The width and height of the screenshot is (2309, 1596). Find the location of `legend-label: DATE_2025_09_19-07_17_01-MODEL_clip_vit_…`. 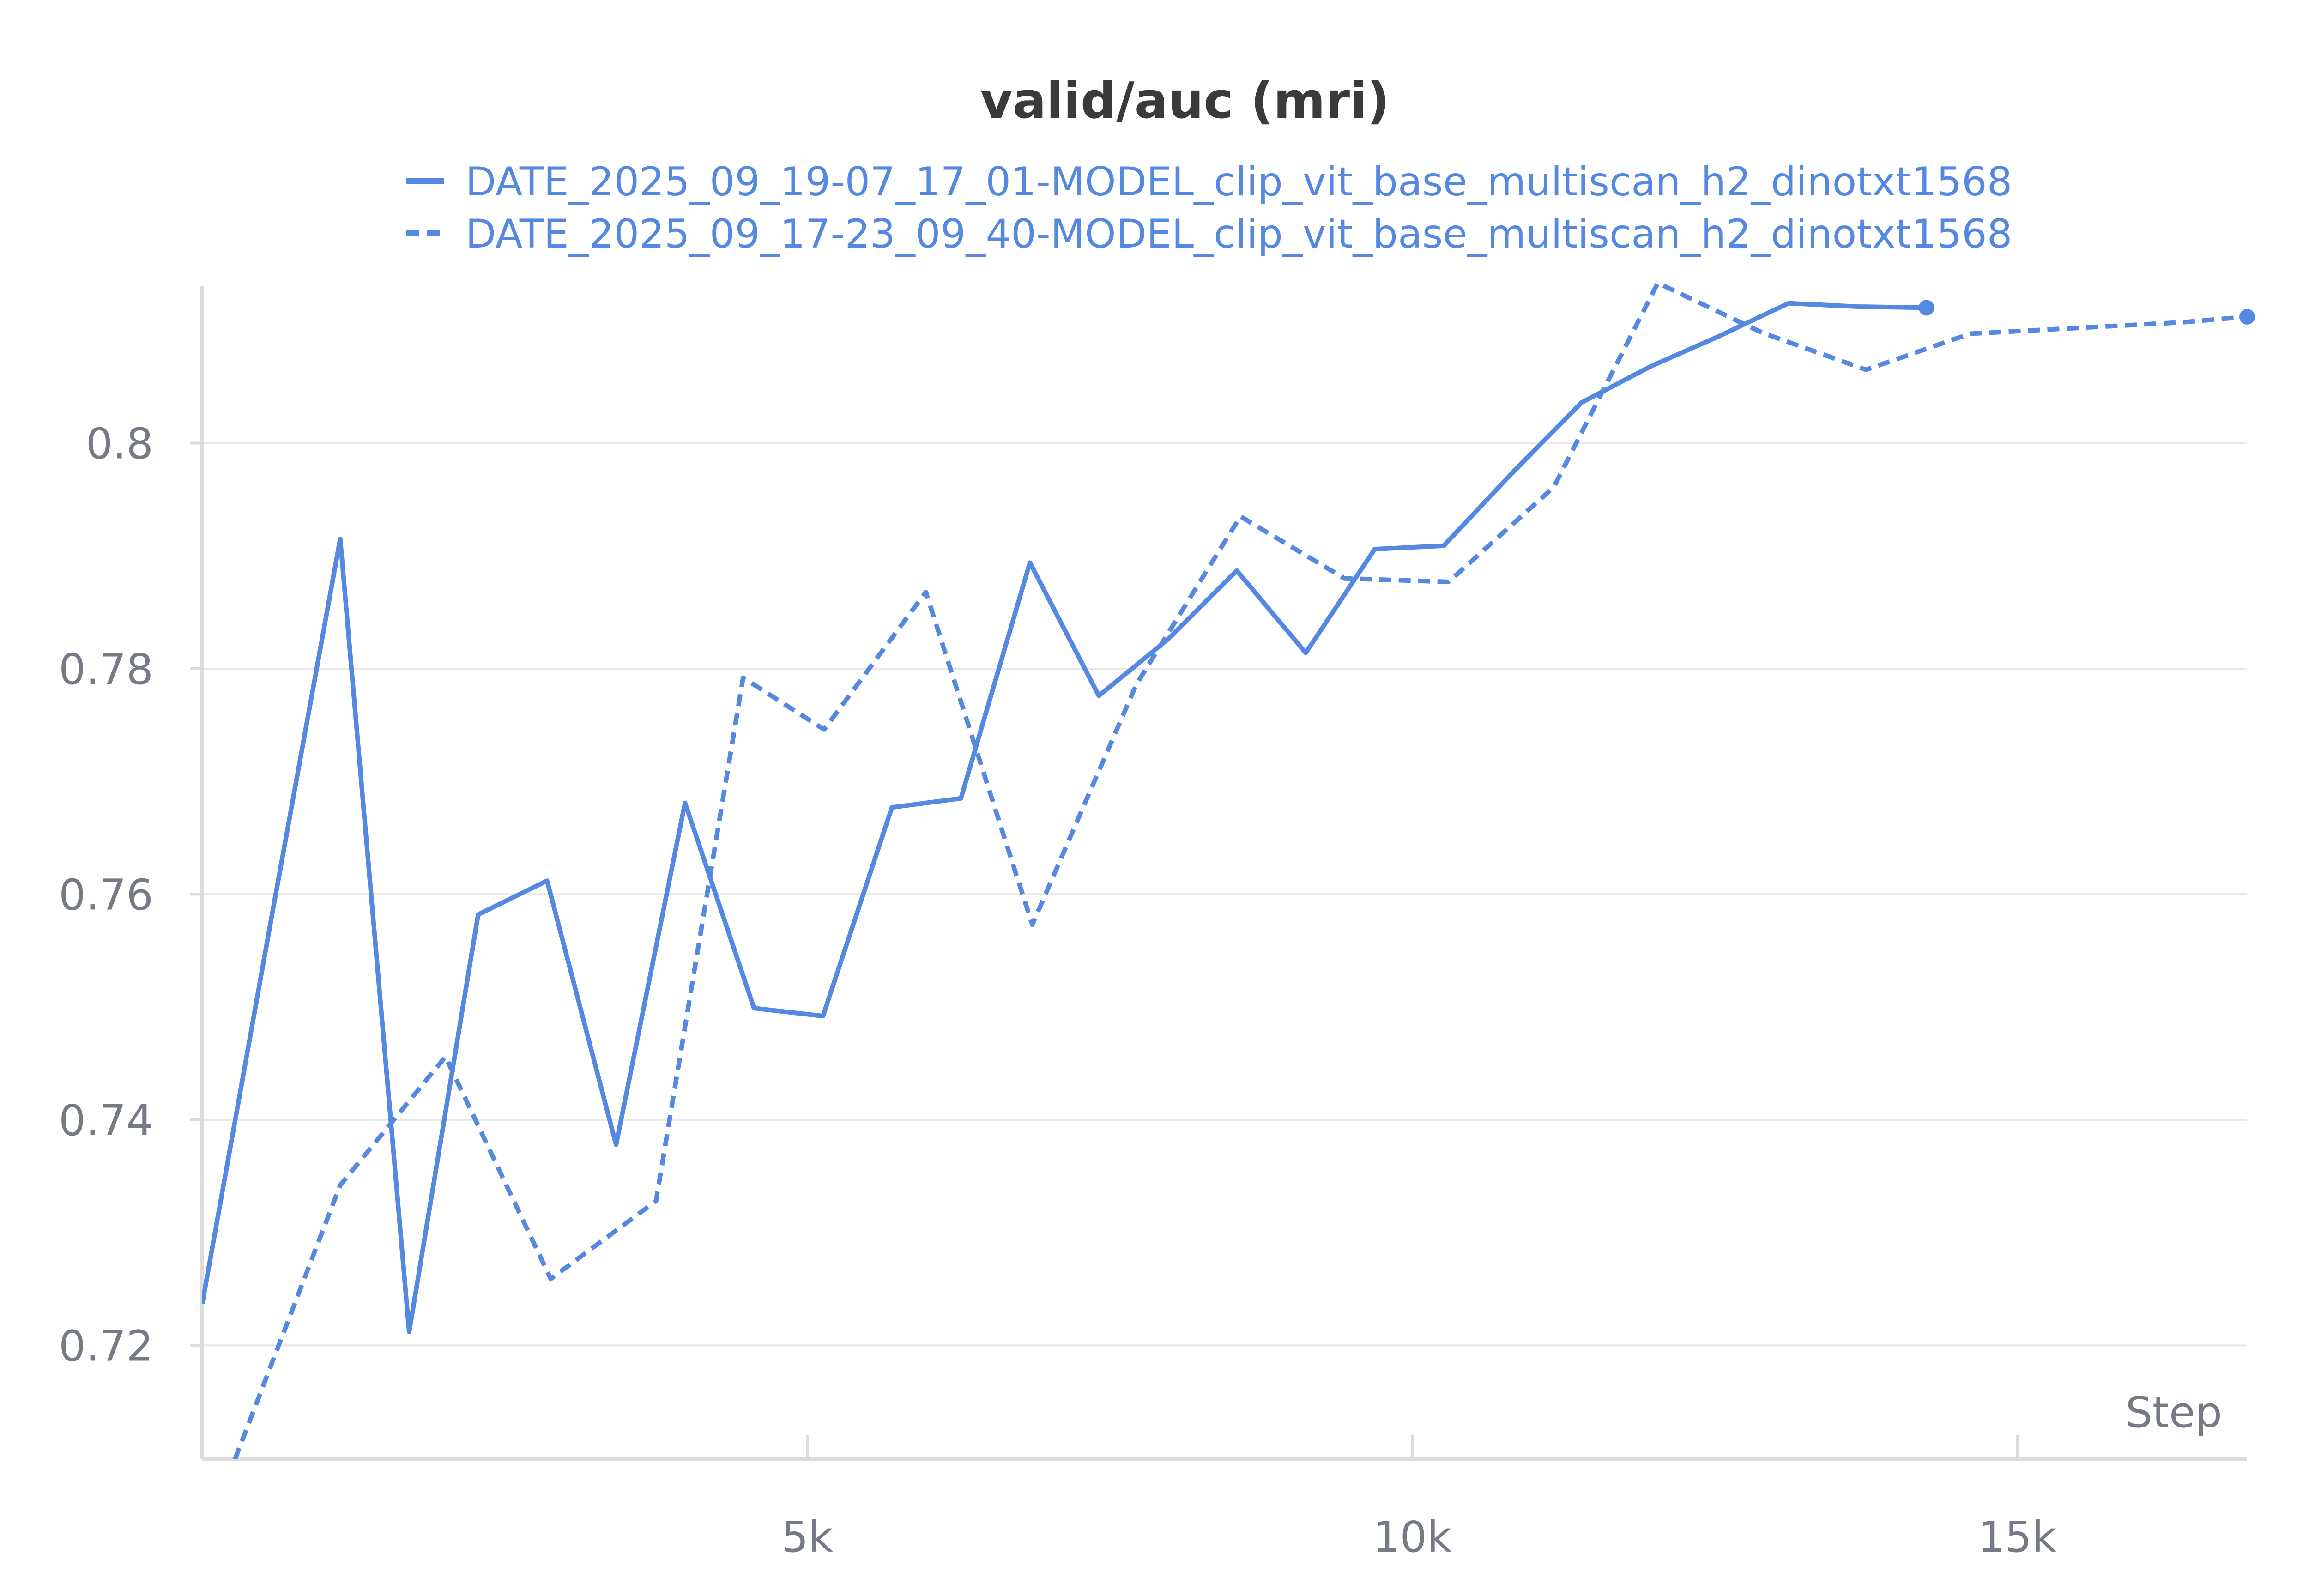

legend-label: DATE_2025_09_19-07_17_01-MODEL_clip_vit_… is located at coordinates (1238, 182).